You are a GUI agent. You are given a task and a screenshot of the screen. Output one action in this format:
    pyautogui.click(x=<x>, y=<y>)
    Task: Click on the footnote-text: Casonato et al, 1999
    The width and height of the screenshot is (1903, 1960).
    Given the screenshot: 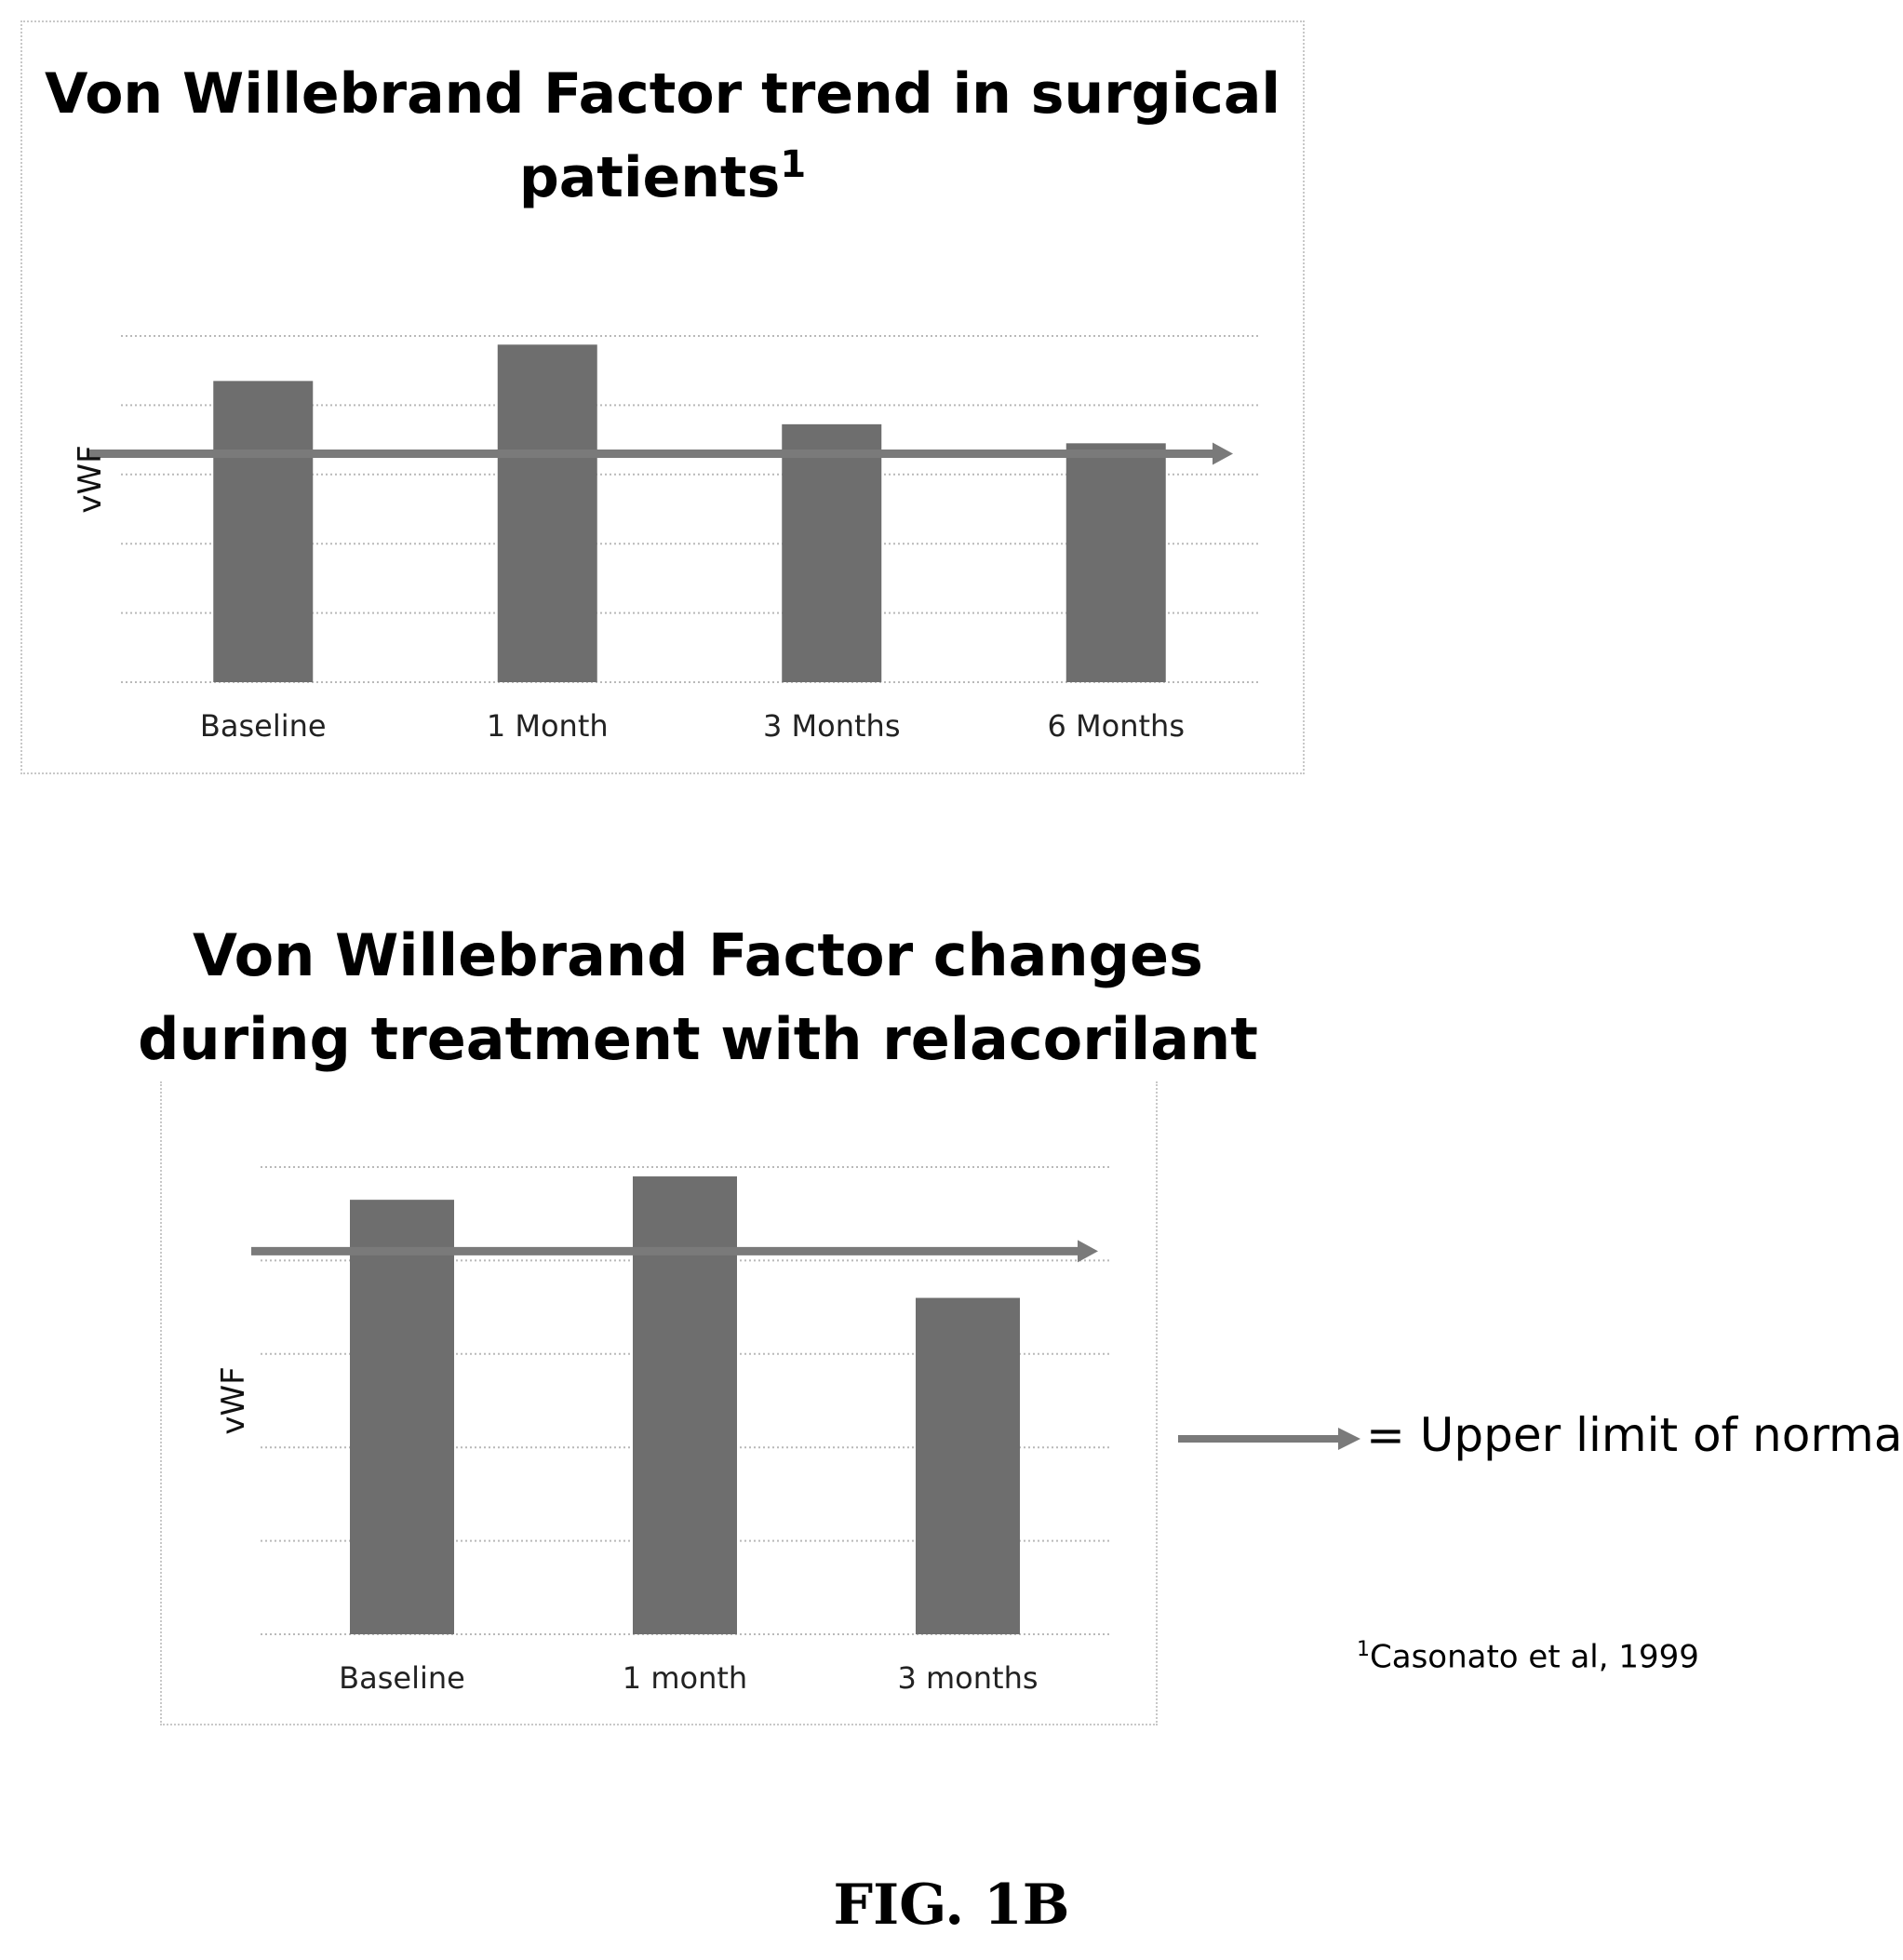 What is the action you would take?
    pyautogui.click(x=1534, y=1657)
    